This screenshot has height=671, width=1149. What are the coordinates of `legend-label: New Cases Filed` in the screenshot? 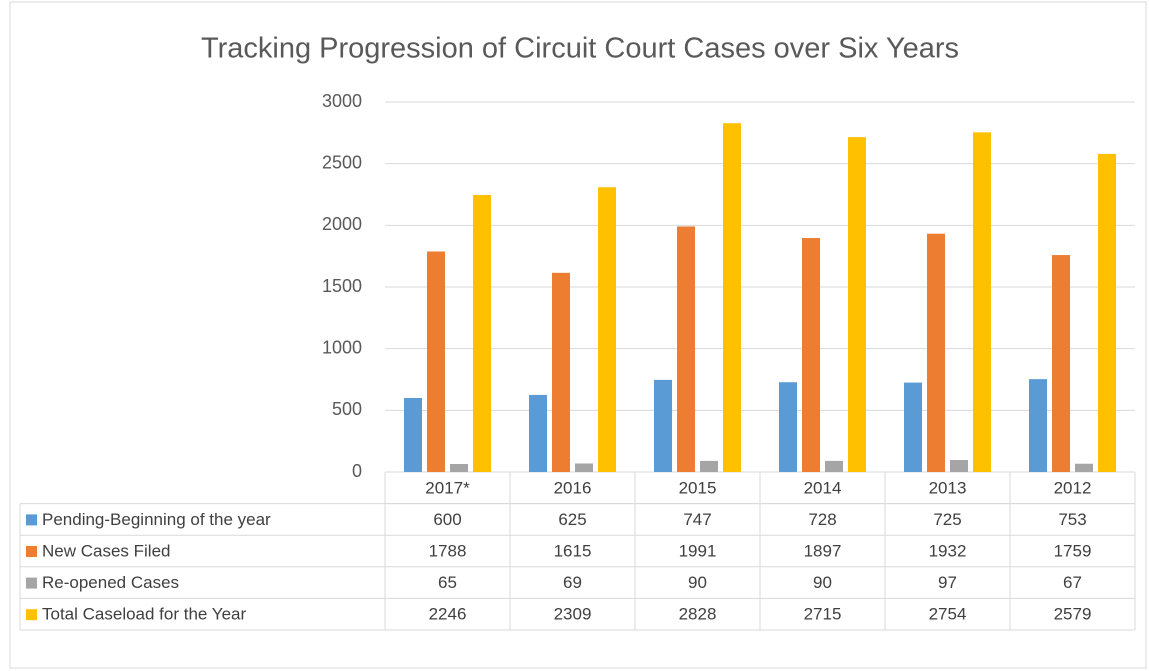 It's located at (106, 550).